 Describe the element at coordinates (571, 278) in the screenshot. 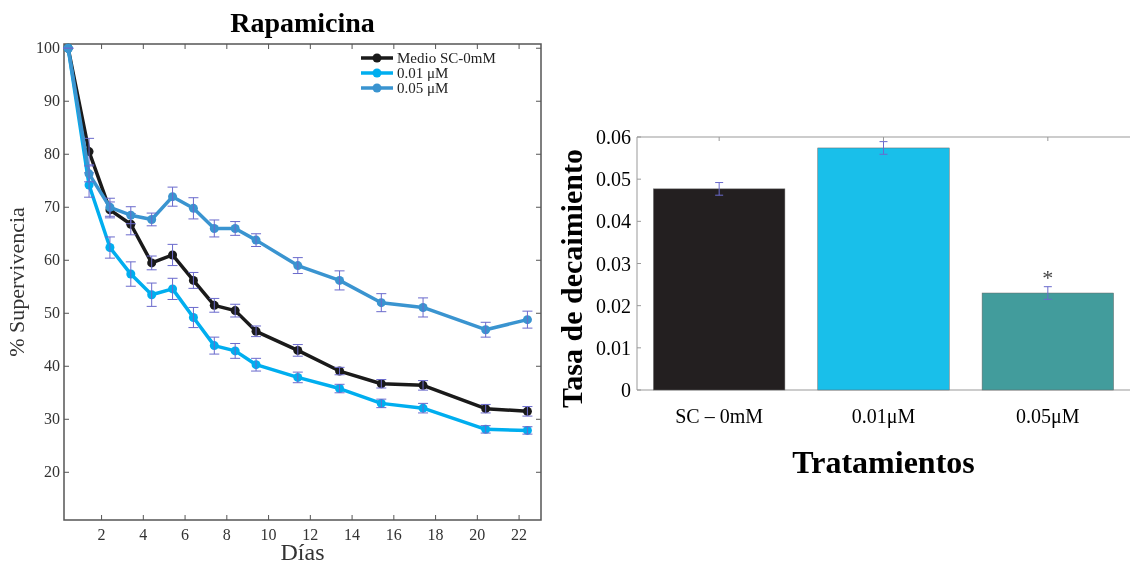

I see `y-axis-title: Tasa de decaimiento` at that location.